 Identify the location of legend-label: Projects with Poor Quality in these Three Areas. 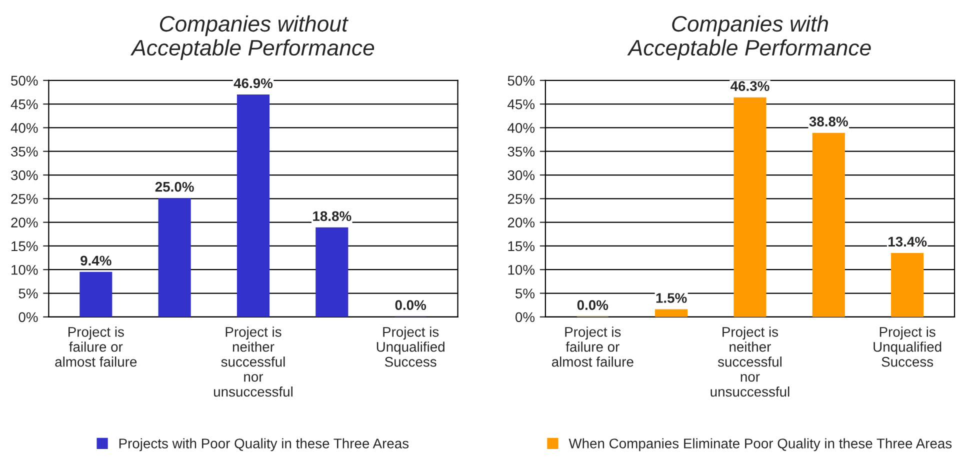
(264, 445).